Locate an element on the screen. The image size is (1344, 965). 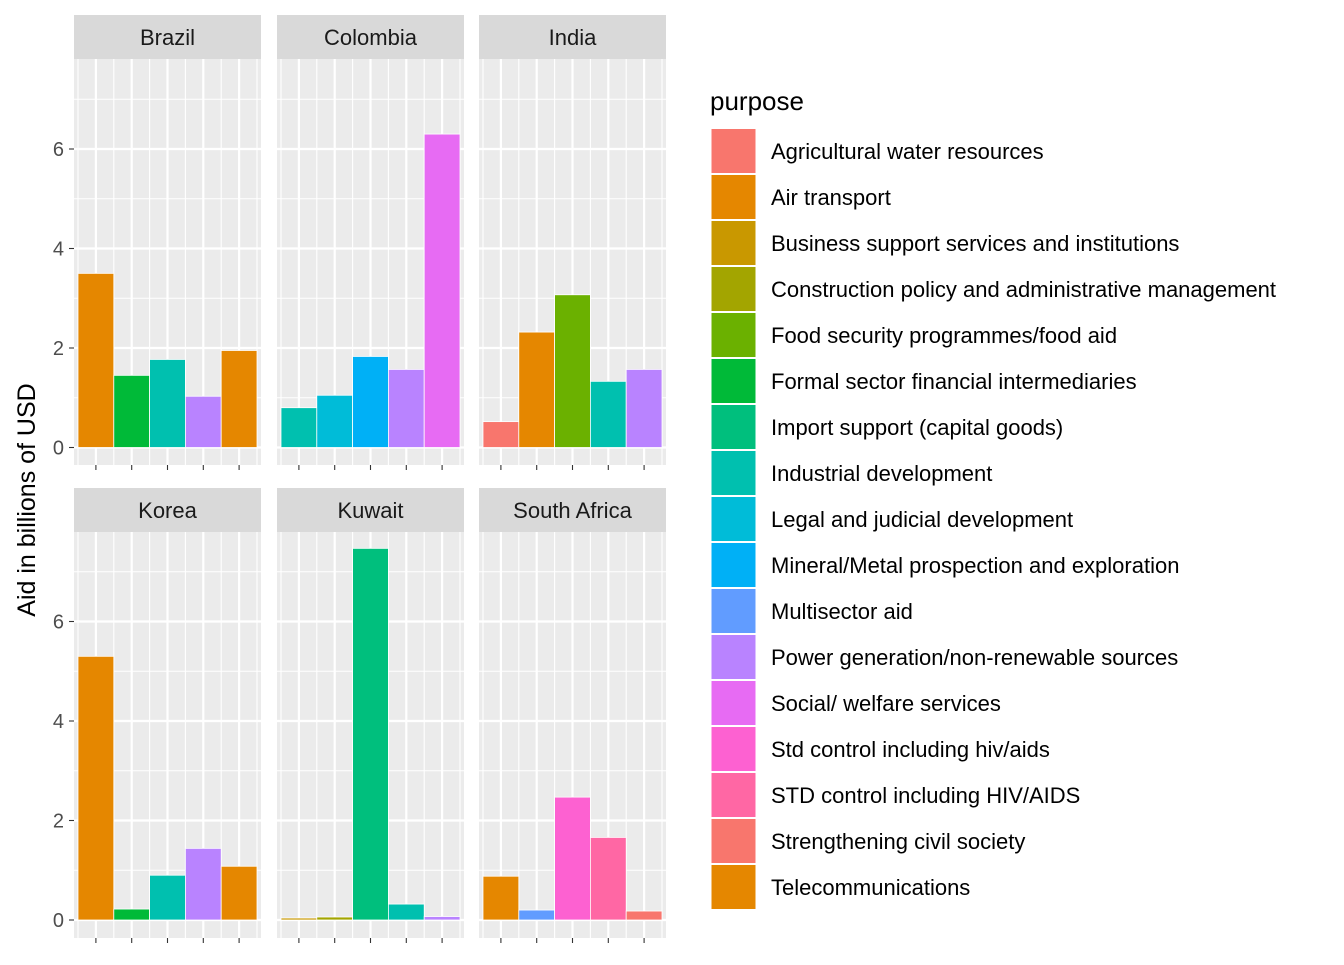
facet-strip-label: South Africa is located at coordinates (572, 510).